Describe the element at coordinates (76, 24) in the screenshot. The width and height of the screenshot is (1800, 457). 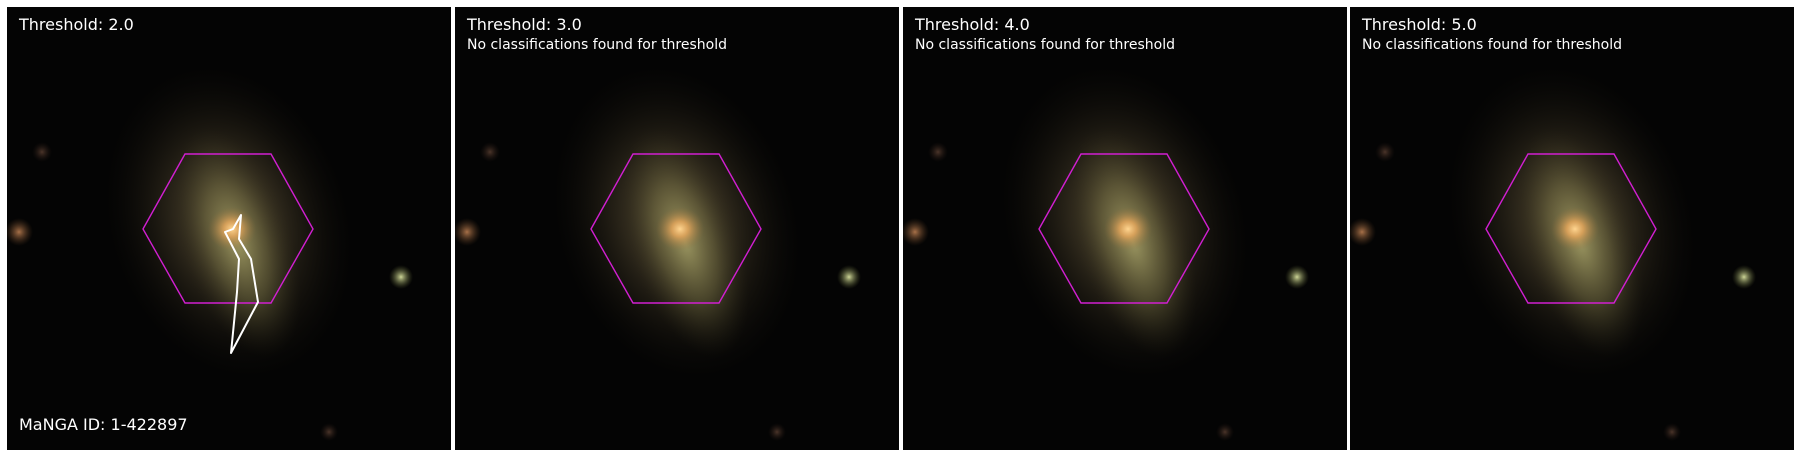
I see `panel-title: Threshold: 2.0` at that location.